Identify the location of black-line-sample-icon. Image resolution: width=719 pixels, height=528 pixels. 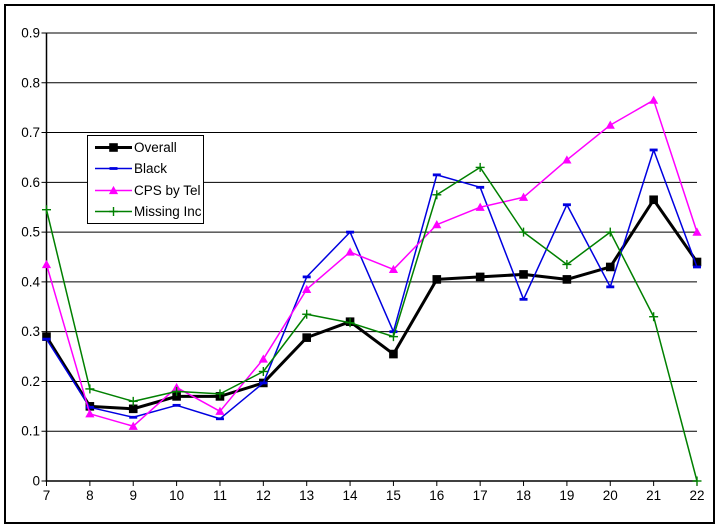
(113, 169).